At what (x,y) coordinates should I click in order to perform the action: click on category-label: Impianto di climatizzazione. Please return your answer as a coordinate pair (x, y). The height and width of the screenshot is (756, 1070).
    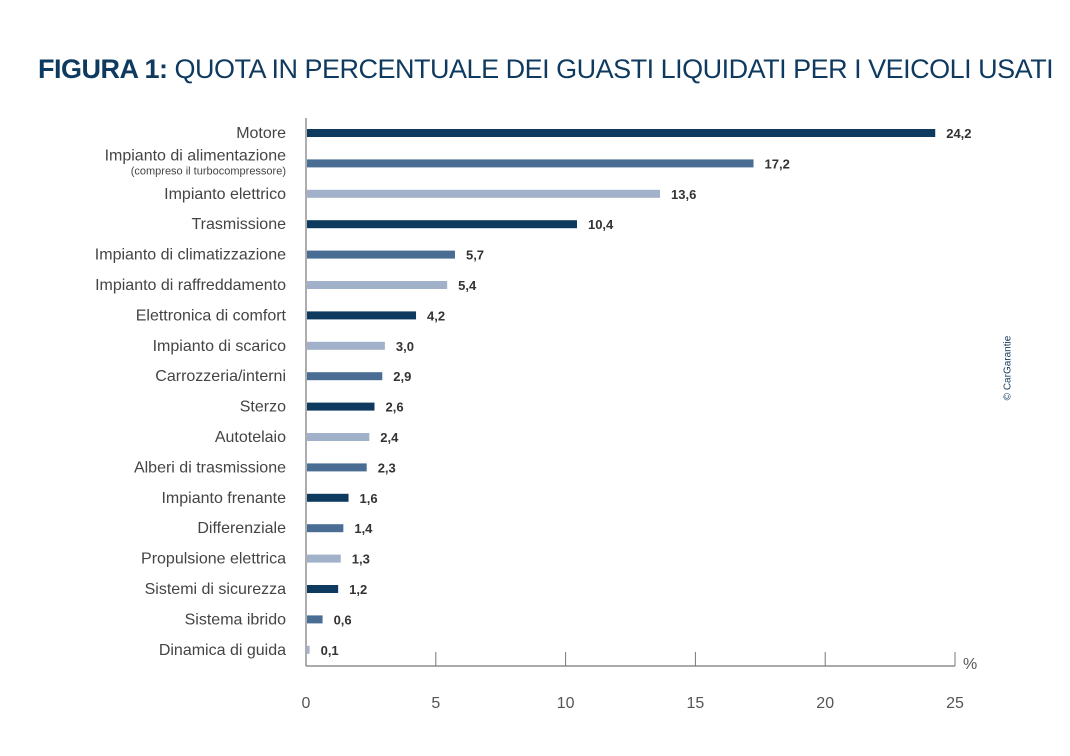
    Looking at the image, I should click on (190, 255).